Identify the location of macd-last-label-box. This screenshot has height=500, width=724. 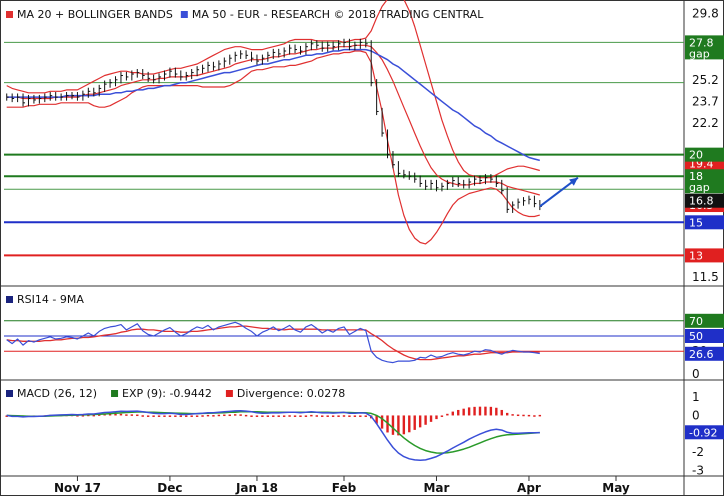
(704, 432).